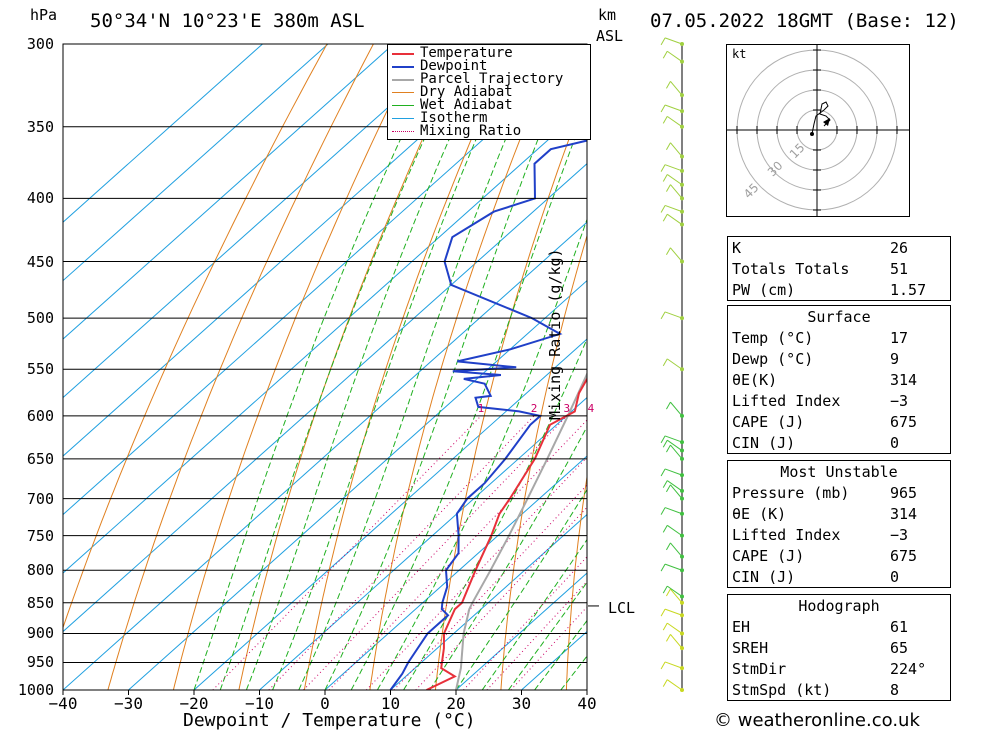 This screenshot has width=1000, height=733. I want to click on x-tick-label: −30, so click(128, 703).